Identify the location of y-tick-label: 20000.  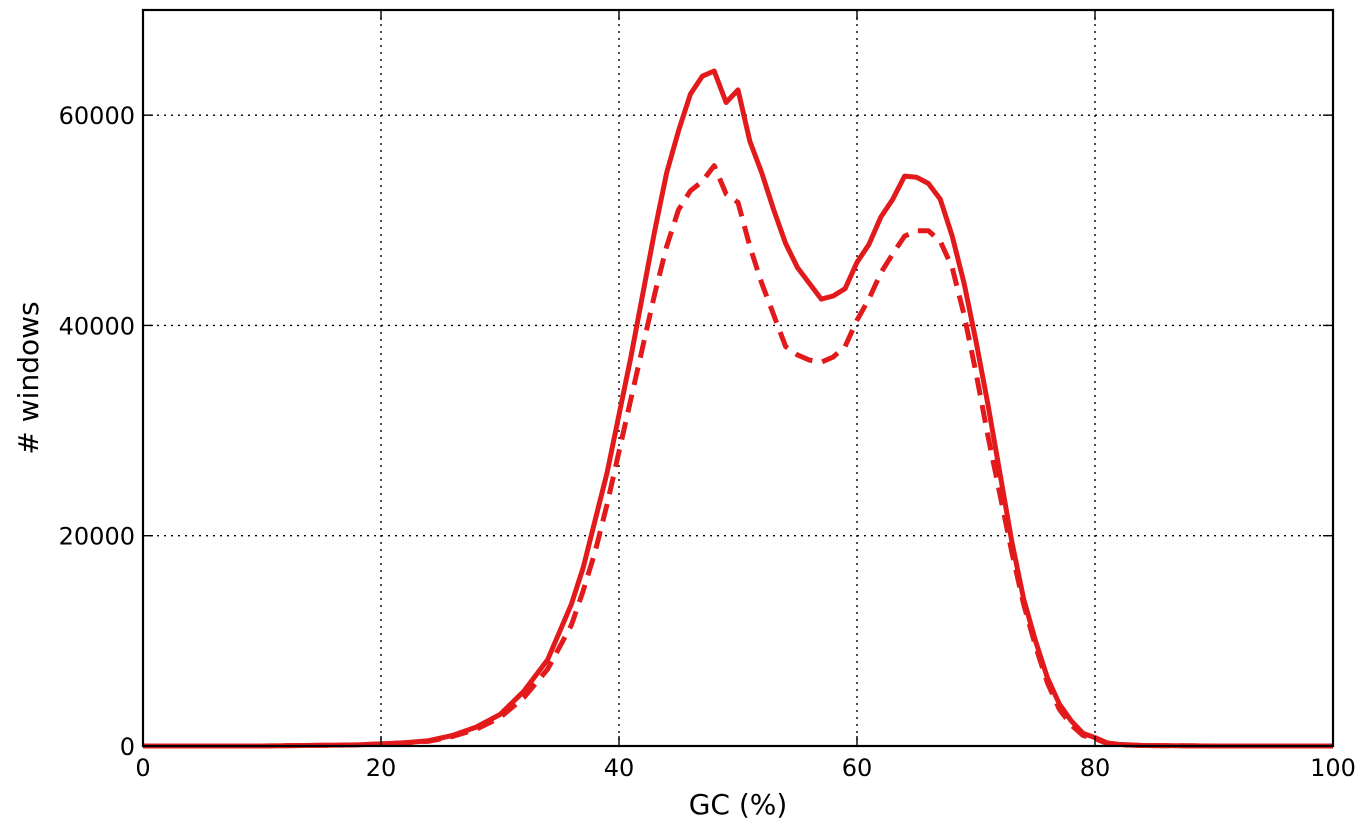
(97, 537).